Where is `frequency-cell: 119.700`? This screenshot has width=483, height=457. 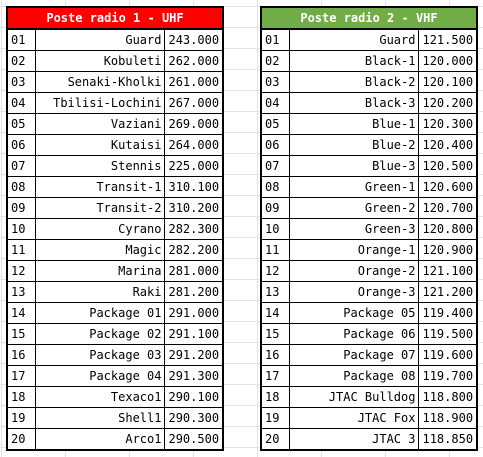 frequency-cell: 119.700 is located at coordinates (448, 376).